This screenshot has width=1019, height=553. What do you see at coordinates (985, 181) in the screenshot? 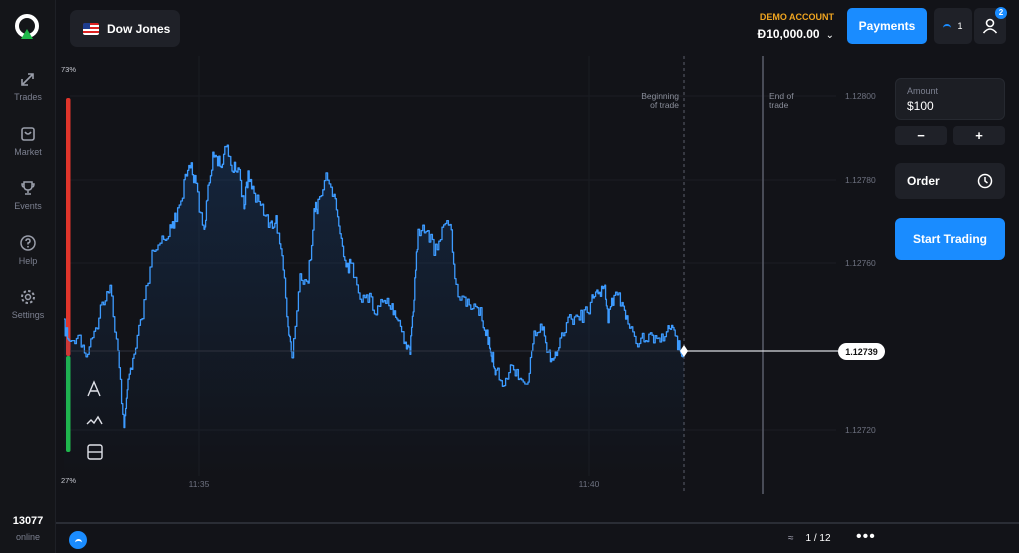
I see `clock-icon` at bounding box center [985, 181].